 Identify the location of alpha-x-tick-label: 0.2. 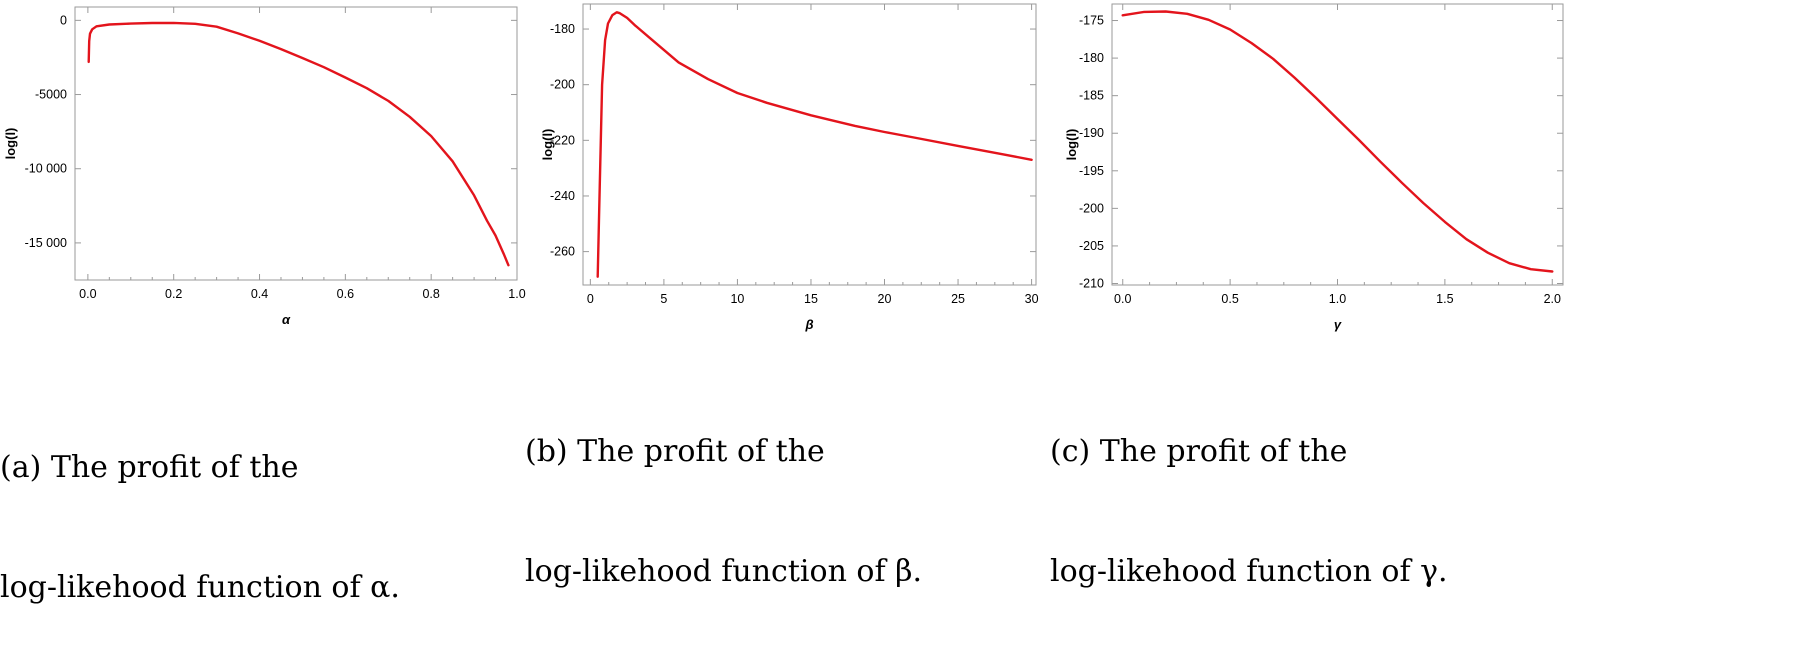
(173, 294).